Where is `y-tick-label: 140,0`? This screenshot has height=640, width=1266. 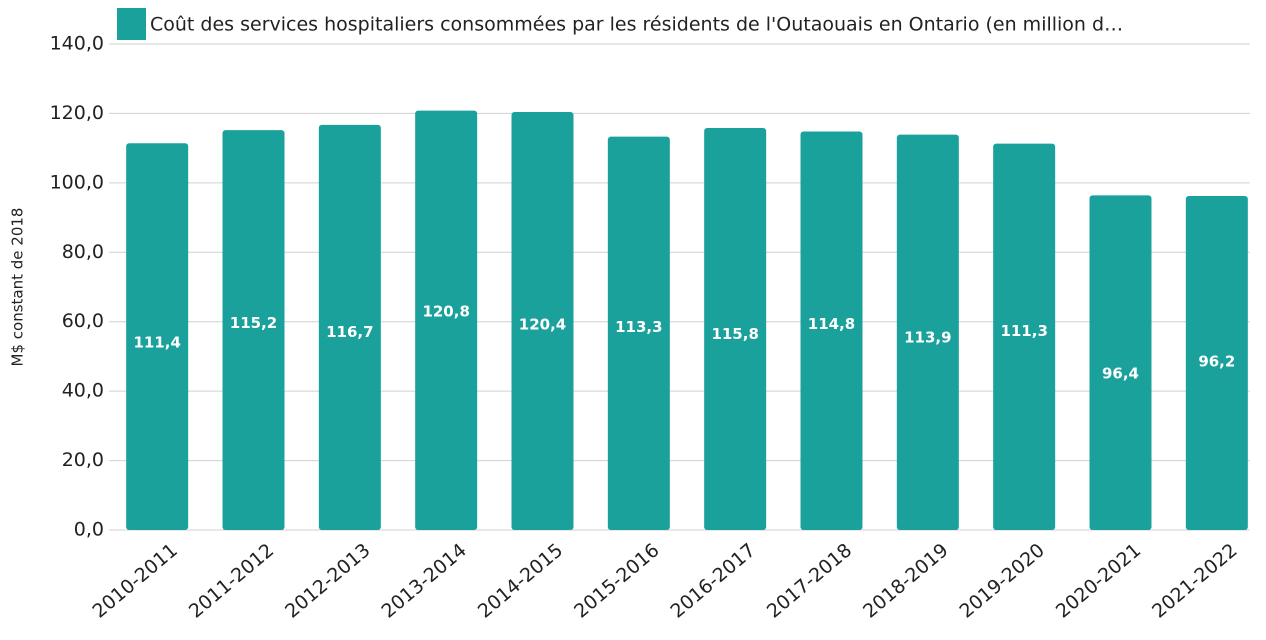 y-tick-label: 140,0 is located at coordinates (77, 44).